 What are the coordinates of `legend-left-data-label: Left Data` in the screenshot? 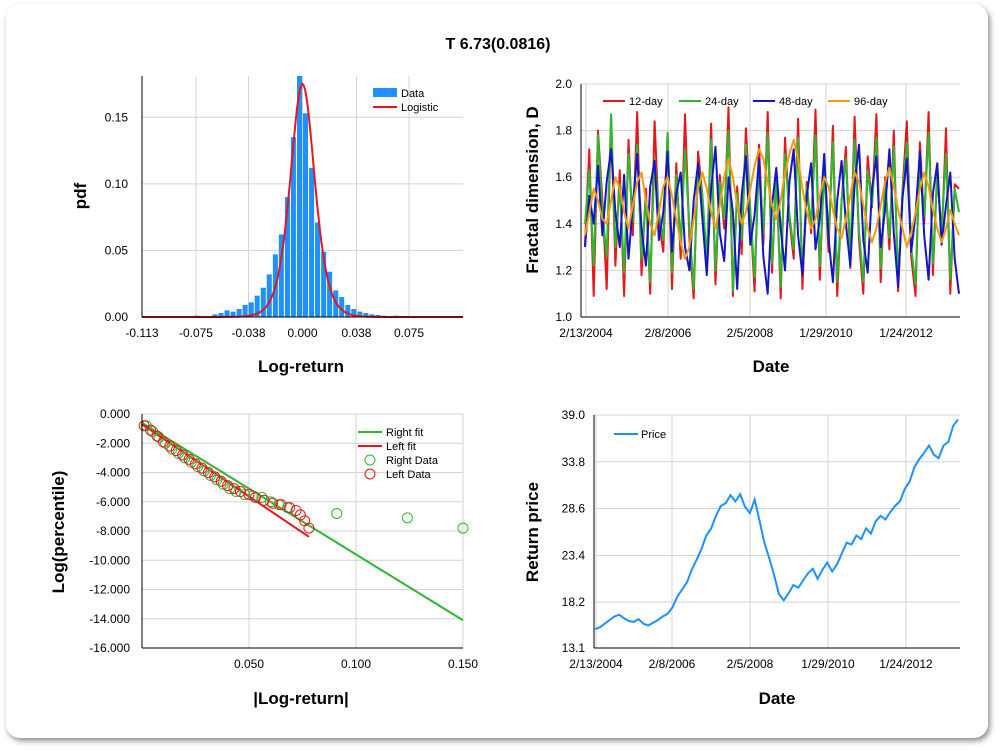 It's located at (409, 475).